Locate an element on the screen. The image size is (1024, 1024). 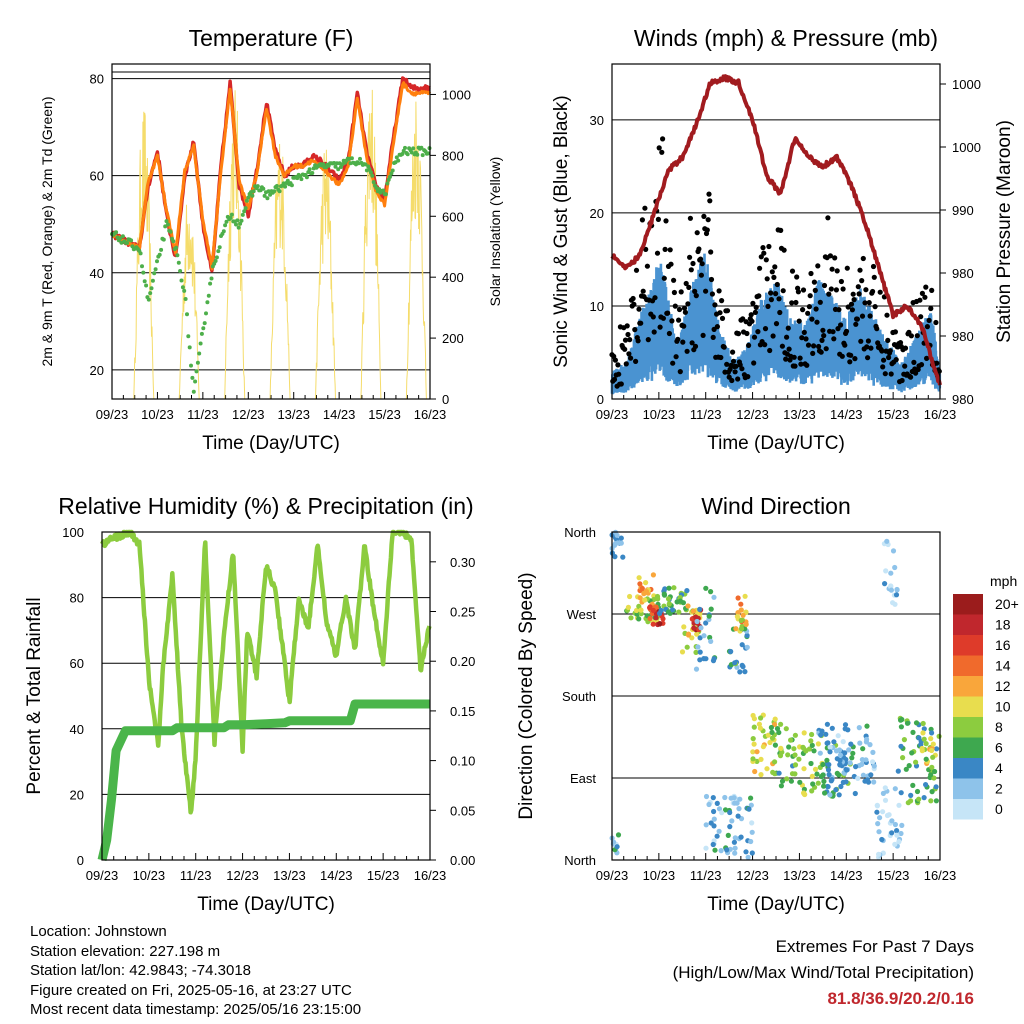
gust-points is located at coordinates (775, 262).